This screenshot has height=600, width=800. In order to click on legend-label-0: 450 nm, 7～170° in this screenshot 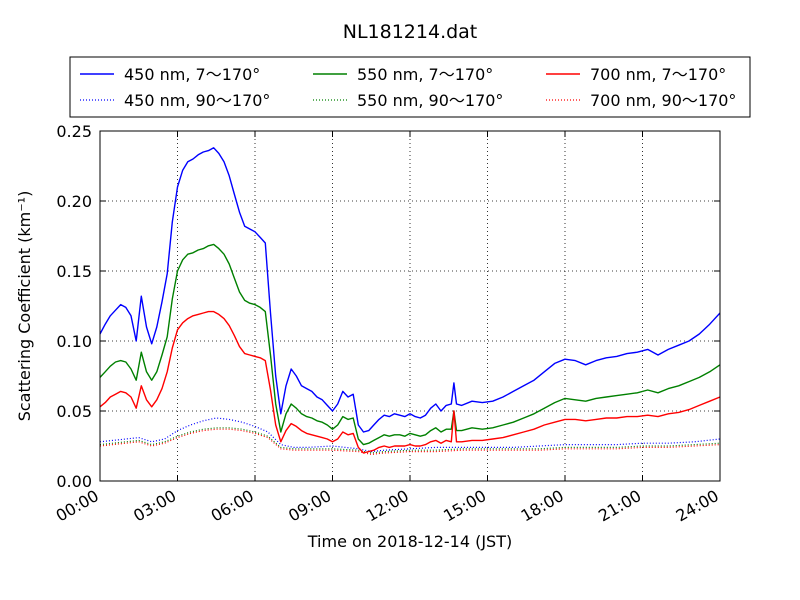, I will do `click(192, 74)`.